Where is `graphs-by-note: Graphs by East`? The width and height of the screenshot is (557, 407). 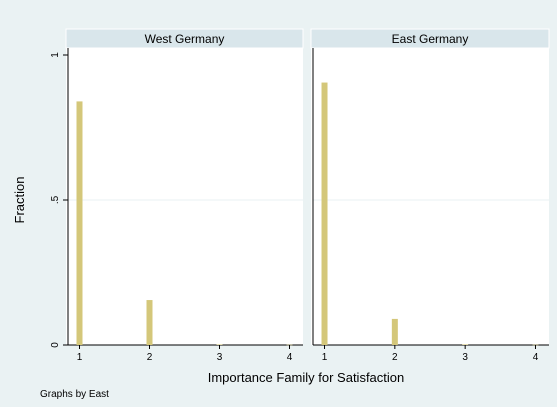 graphs-by-note: Graphs by East is located at coordinates (74, 394).